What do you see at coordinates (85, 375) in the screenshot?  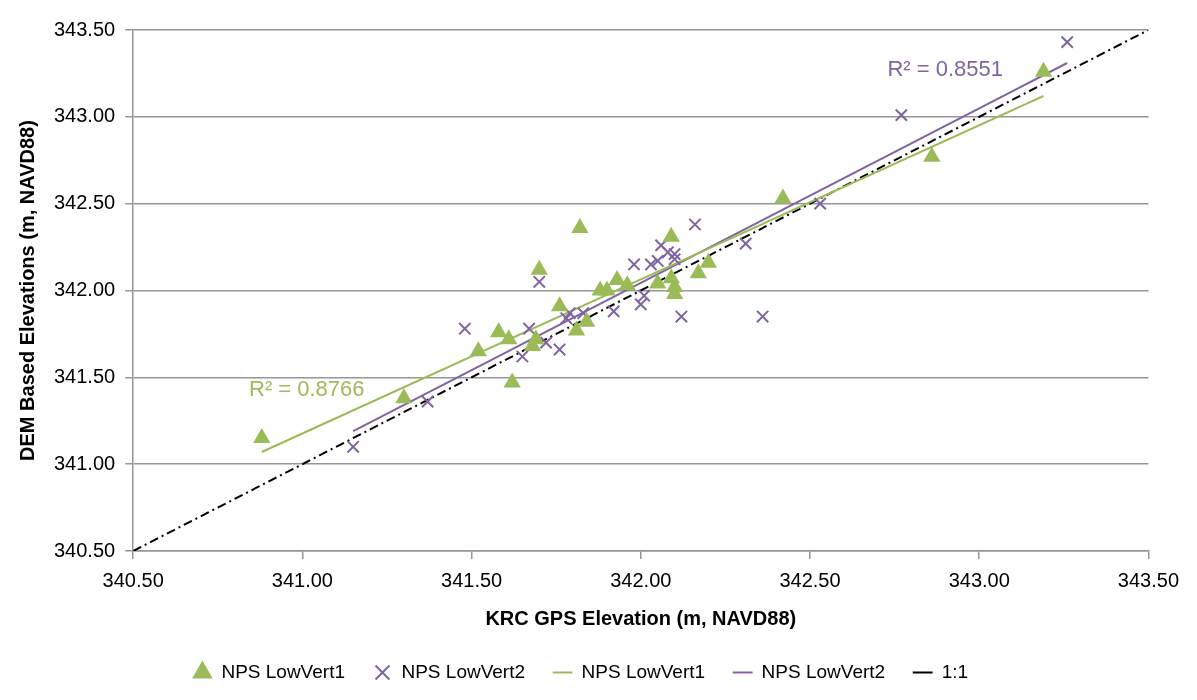 I see `y-tick-label: 341.50` at bounding box center [85, 375].